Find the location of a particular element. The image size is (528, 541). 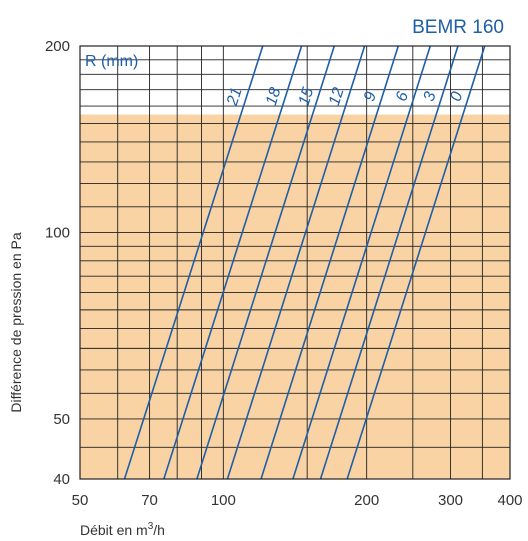

y-tick-label: 50 is located at coordinates (61, 419).